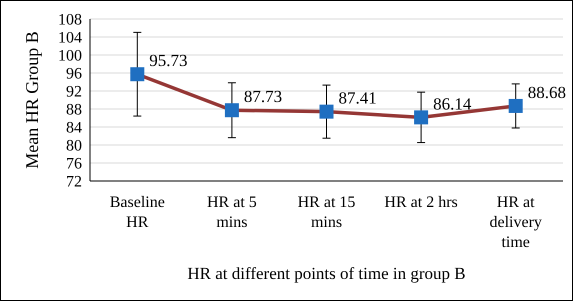 This screenshot has width=573, height=301. I want to click on y-tick-label: 104, so click(70, 38).